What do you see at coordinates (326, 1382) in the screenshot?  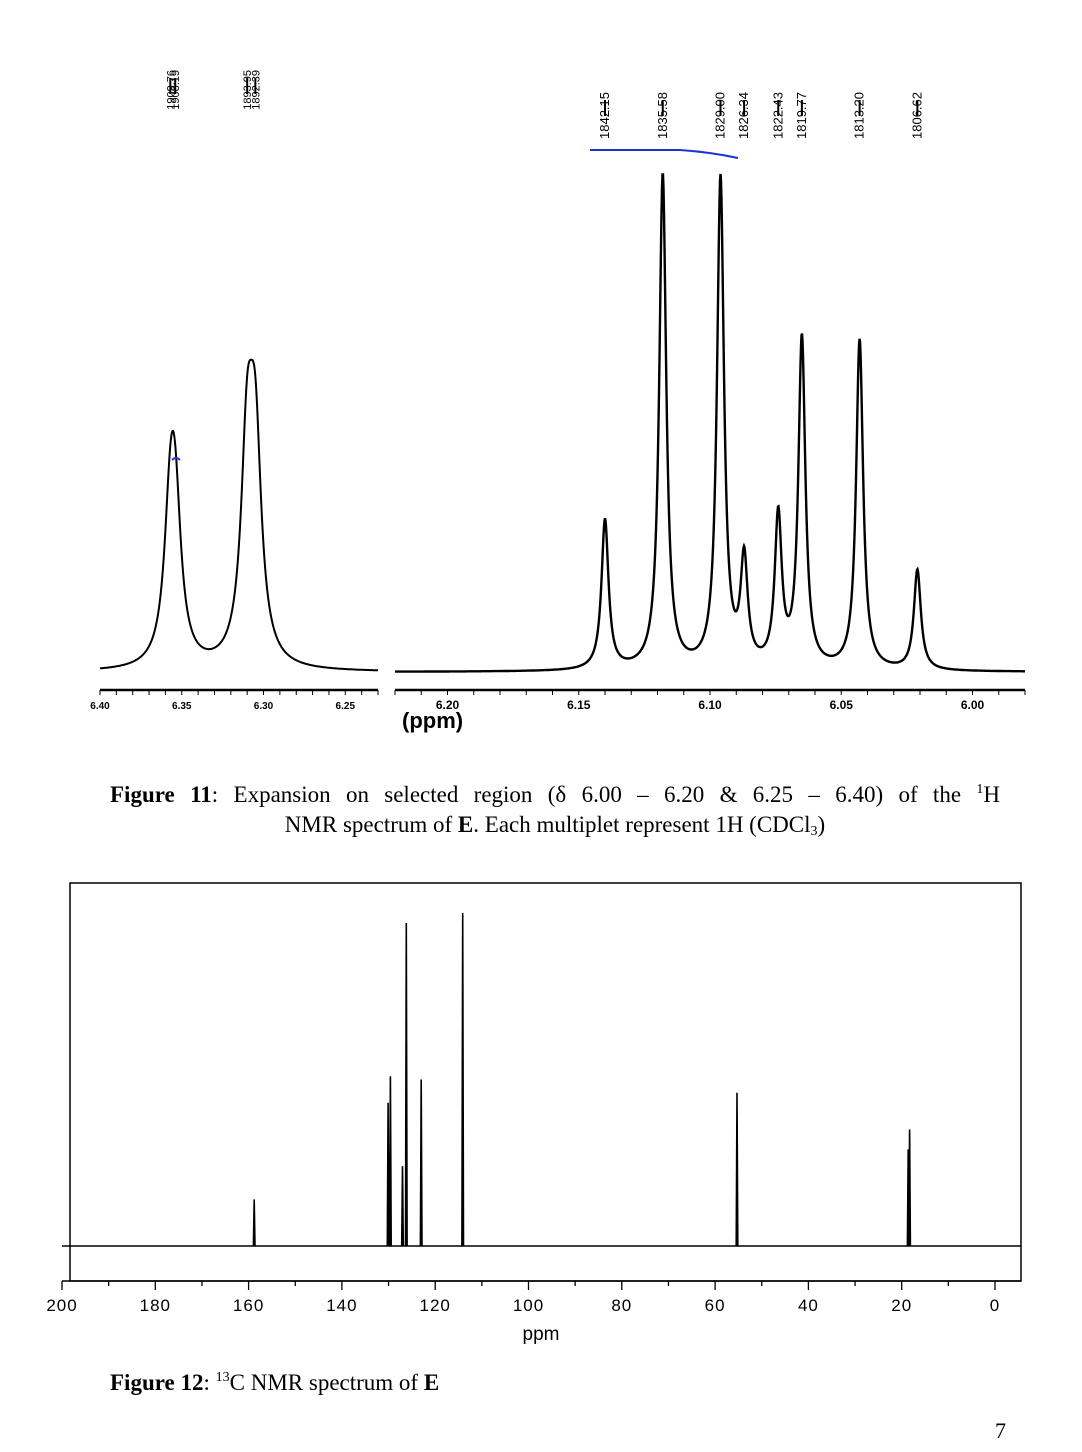 I see `figure-12-caption-text-2: C NMR spectrum of` at bounding box center [326, 1382].